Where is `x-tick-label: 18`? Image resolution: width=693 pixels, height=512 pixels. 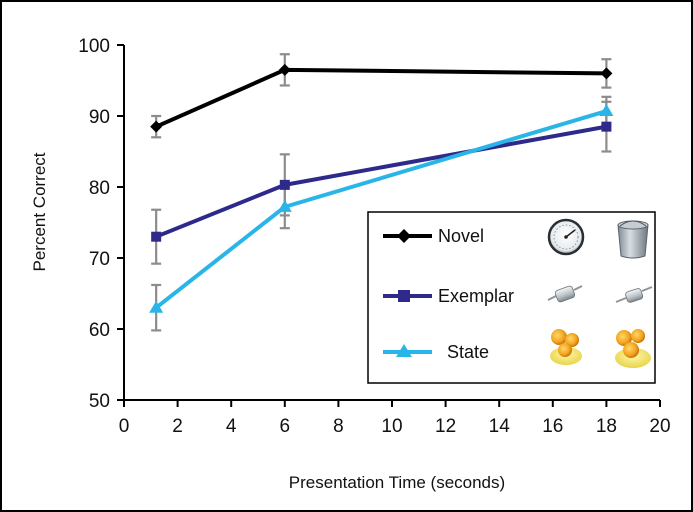
x-tick-label: 18 is located at coordinates (606, 426).